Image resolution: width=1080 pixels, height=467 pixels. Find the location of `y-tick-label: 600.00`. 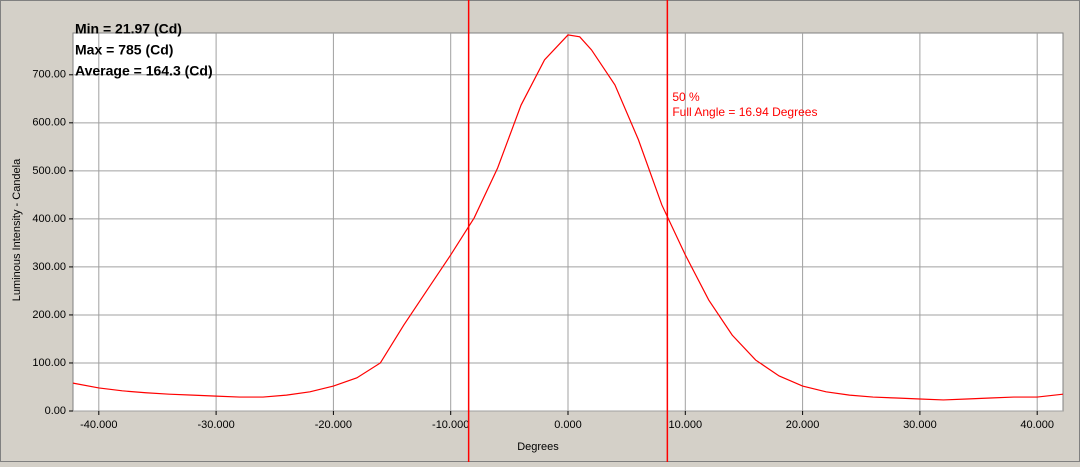

y-tick-label: 600.00 is located at coordinates (49, 123).